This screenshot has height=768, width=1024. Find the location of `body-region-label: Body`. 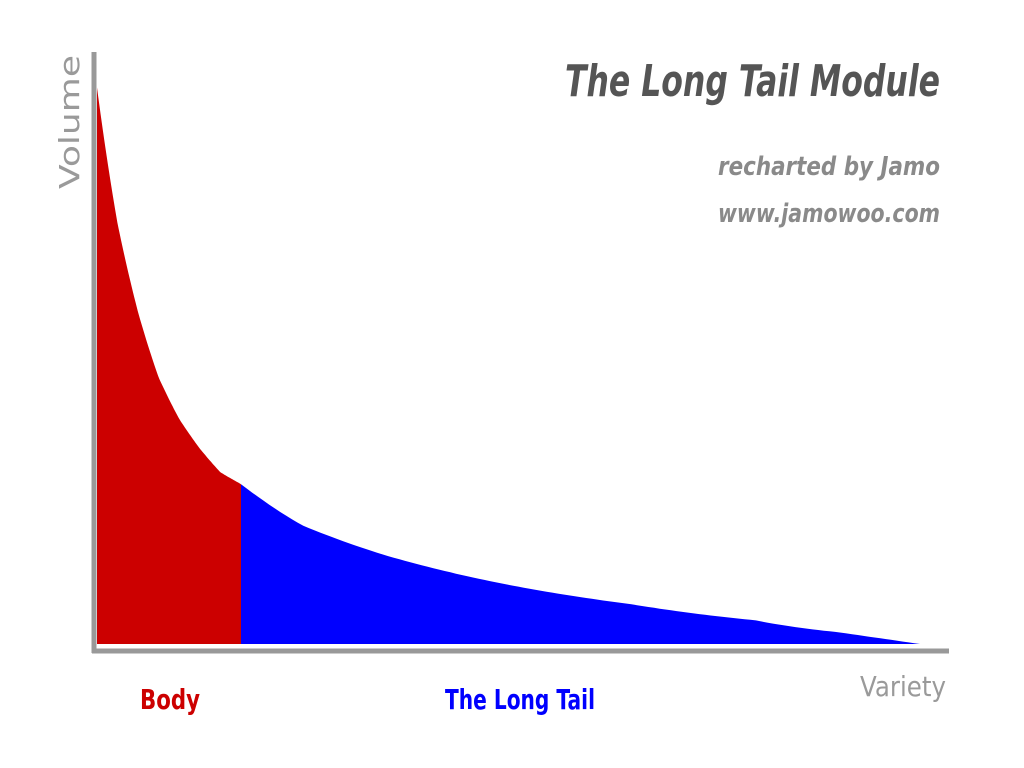

body-region-label: Body is located at coordinates (170, 699).